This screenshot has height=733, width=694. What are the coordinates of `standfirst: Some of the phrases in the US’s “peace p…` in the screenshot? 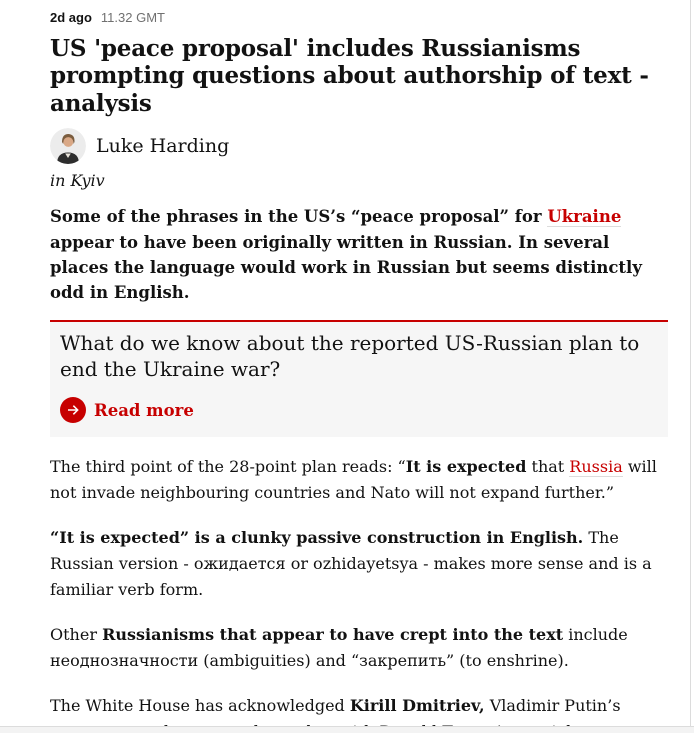 It's located at (359, 254).